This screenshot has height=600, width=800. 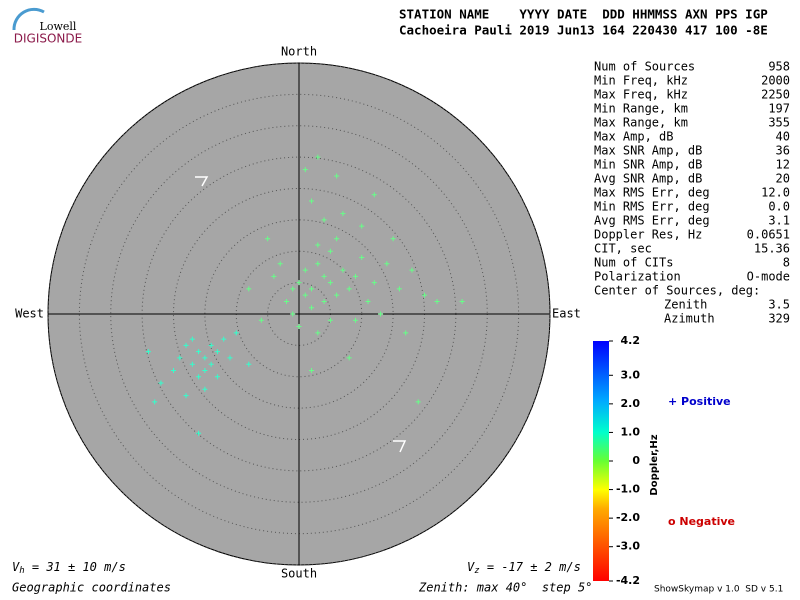 I want to click on stat-label: Center of Sources, deg:, so click(x=677, y=291).